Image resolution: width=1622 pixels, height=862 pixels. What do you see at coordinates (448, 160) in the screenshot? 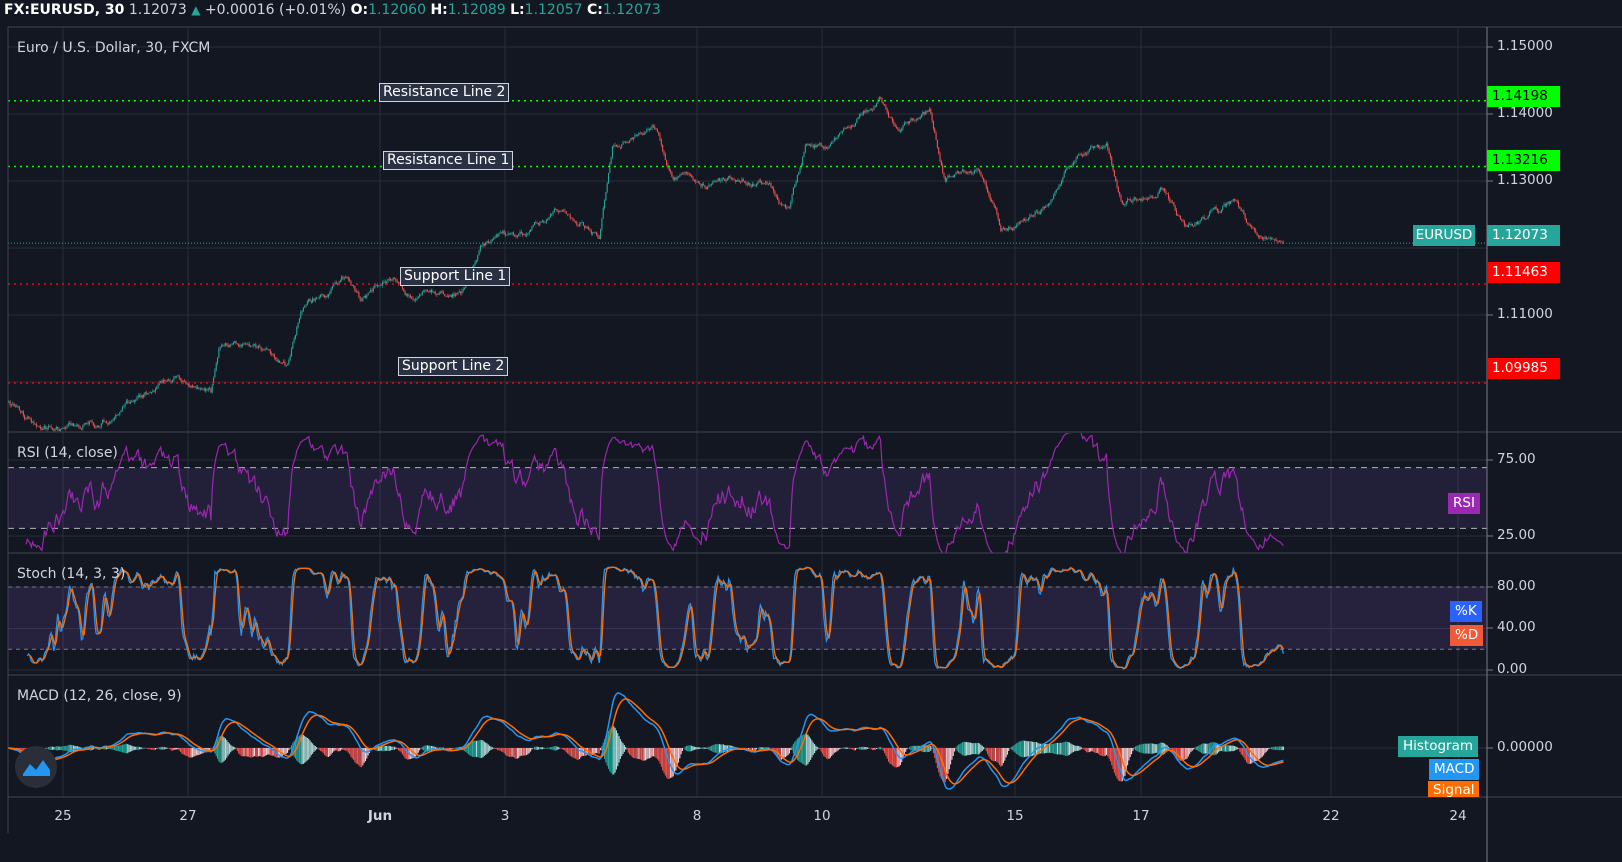
I see `resistance-line-1-label: Resistance Line 1` at bounding box center [448, 160].